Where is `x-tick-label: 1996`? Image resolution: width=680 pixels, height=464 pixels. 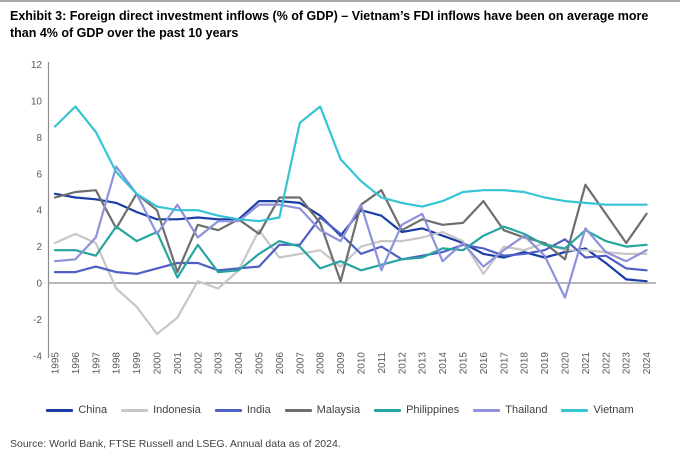 x-tick-label: 1996 is located at coordinates (76, 363).